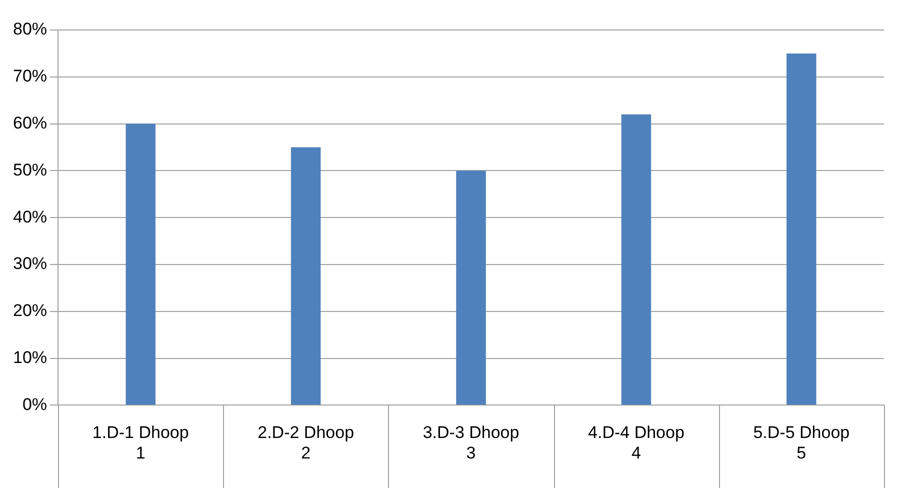 The image size is (900, 492). Describe the element at coordinates (30, 170) in the screenshot. I see `y-tick-label: 50%` at that location.